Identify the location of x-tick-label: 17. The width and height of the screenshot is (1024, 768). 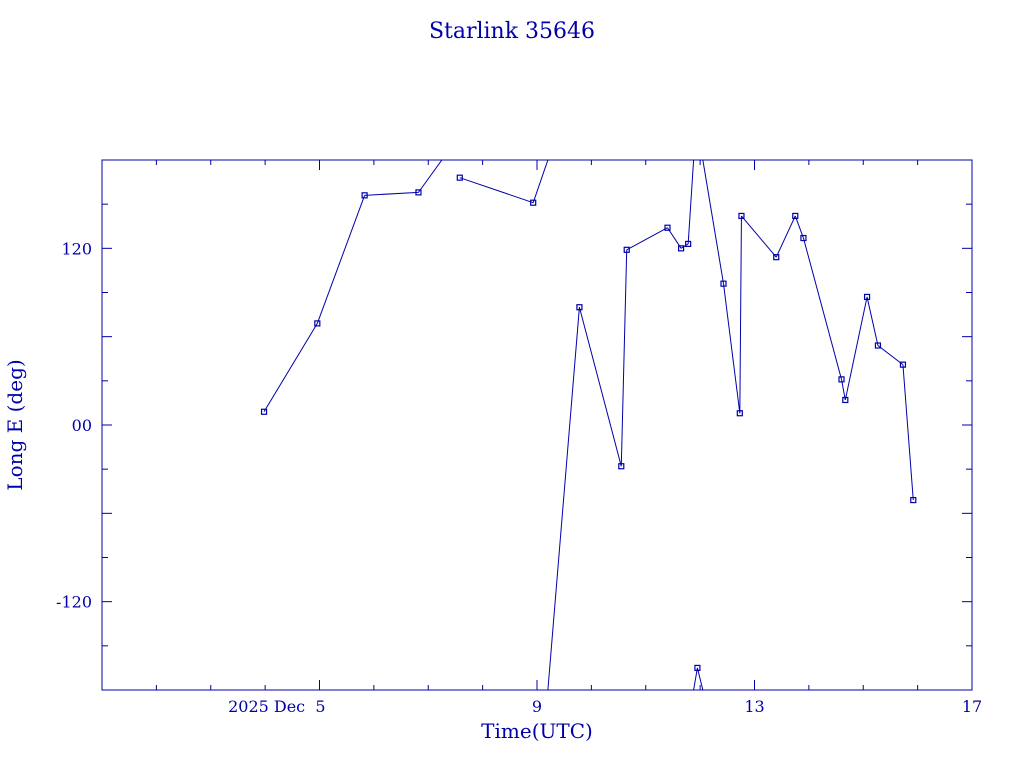
(972, 706).